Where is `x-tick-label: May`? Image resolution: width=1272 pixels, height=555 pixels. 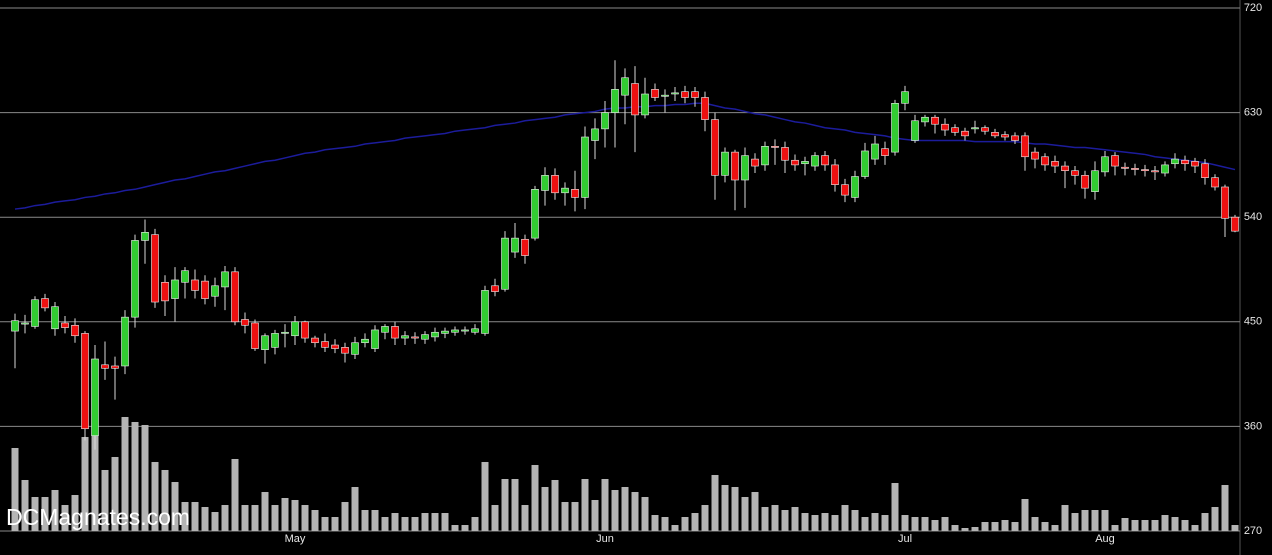 x-tick-label: May is located at coordinates (295, 539).